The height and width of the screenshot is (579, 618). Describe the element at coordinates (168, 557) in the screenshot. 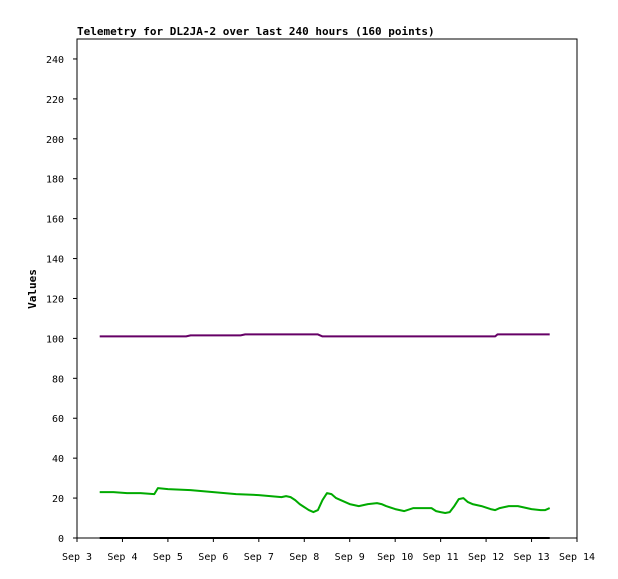

I see `x-tick-label: Sep 5` at that location.